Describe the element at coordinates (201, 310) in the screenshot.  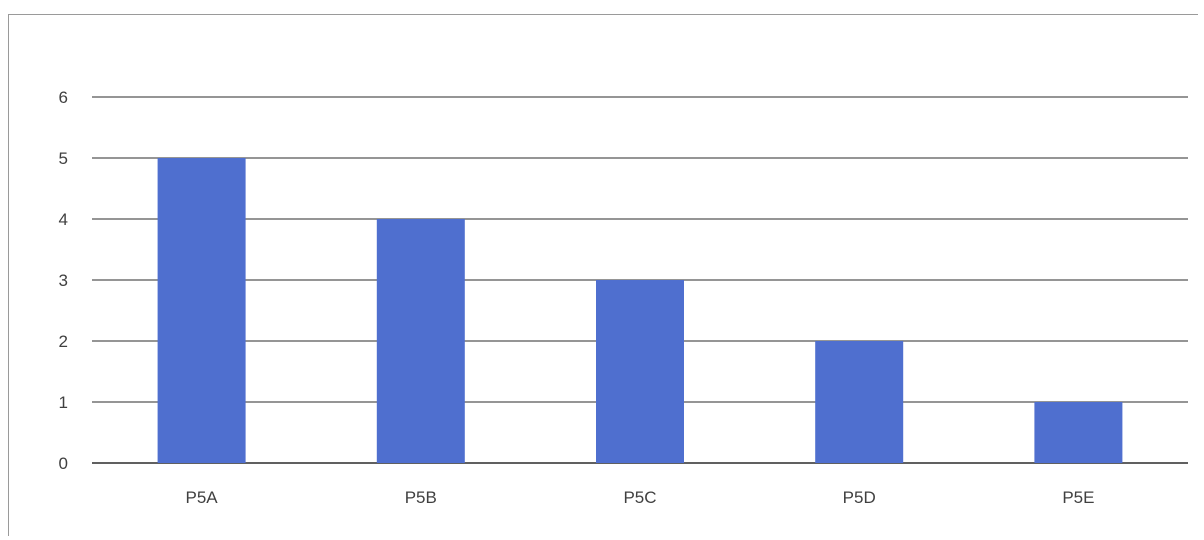
I see `bar-p5a` at that location.